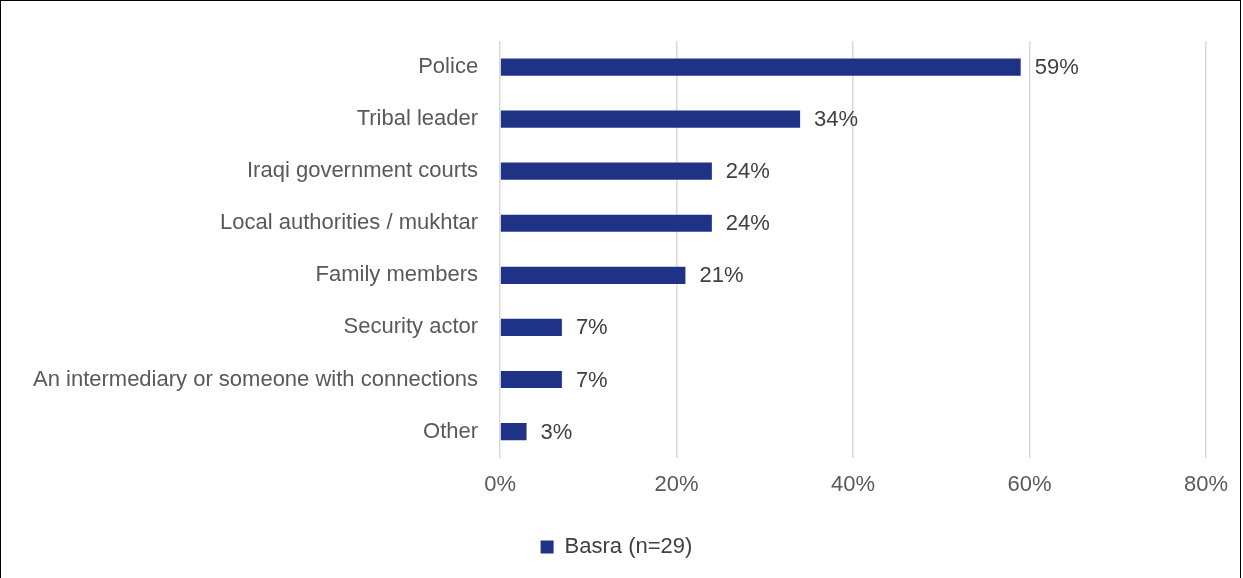  Describe the element at coordinates (411, 326) in the screenshot. I see `y-tick-label: Security actor` at that location.